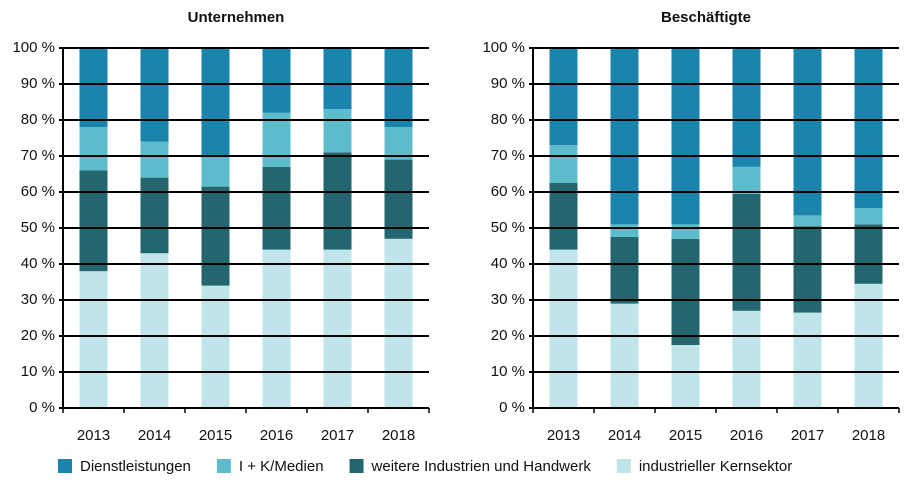 The image size is (904, 480). I want to click on legend-label: weitere Industrien und Handwerk, so click(481, 466).